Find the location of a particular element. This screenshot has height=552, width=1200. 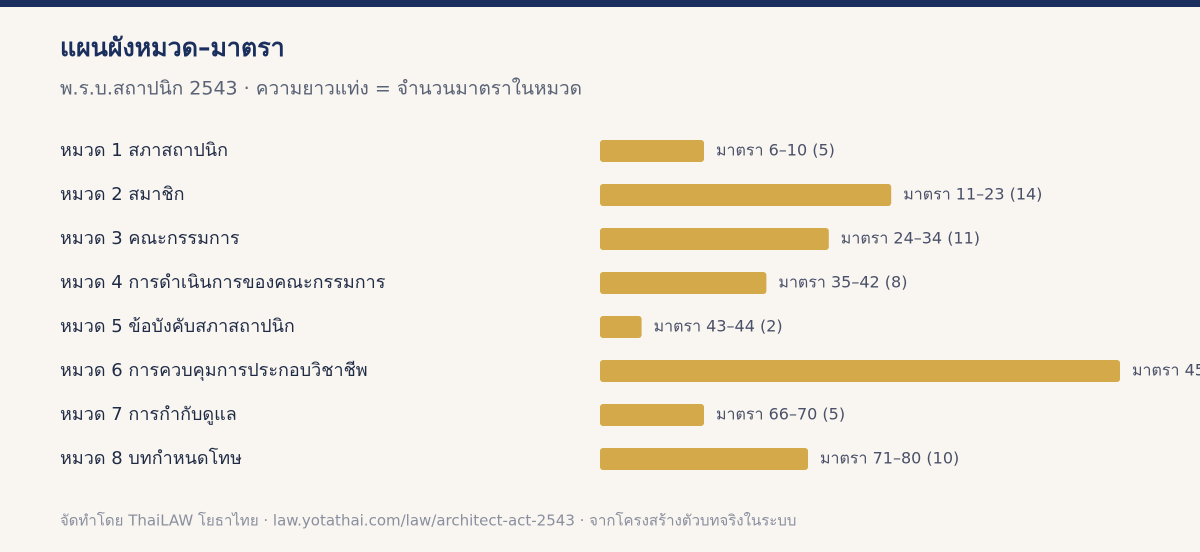

category-label: หมวด 7 การกำกับดูแล is located at coordinates (148, 414).